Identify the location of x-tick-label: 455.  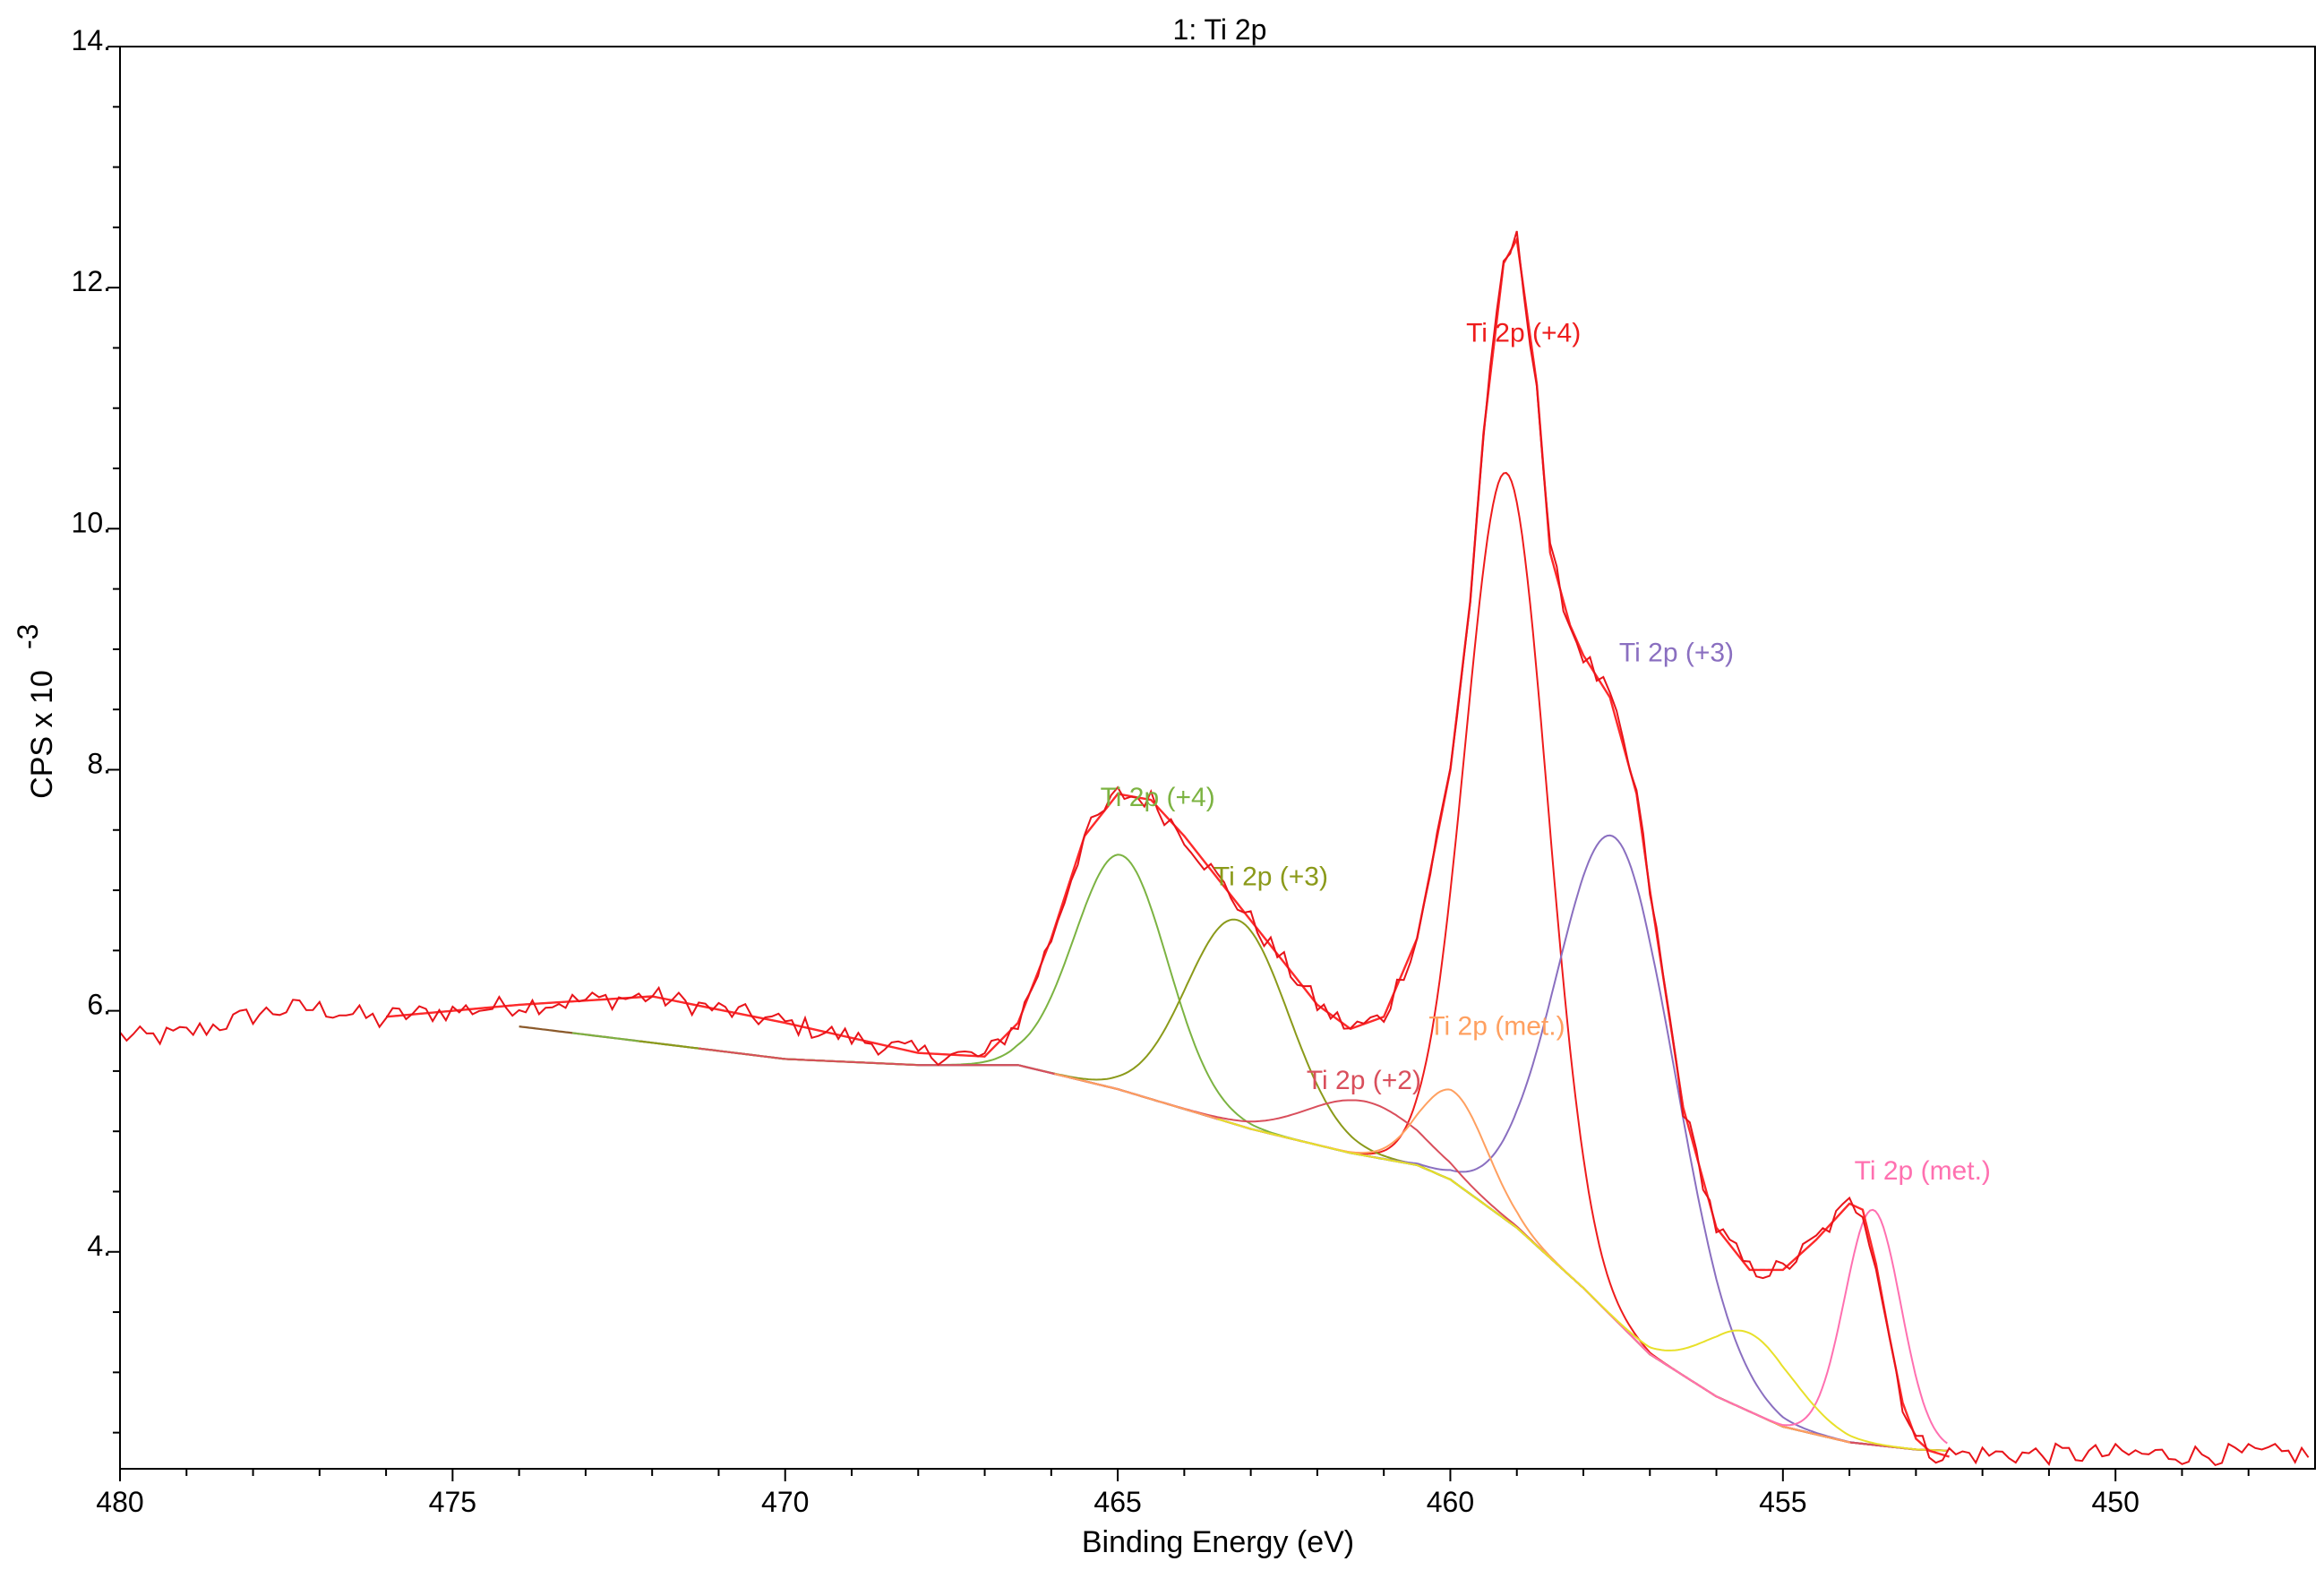
(1782, 1502).